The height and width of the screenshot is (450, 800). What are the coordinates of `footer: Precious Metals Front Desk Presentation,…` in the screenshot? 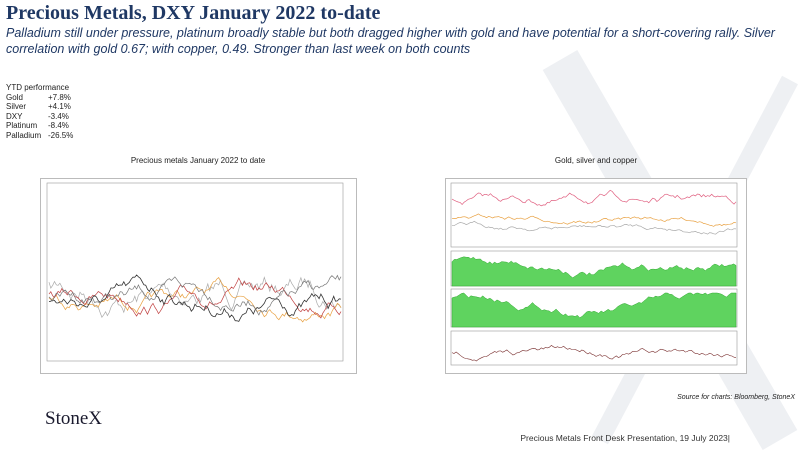 It's located at (625, 438).